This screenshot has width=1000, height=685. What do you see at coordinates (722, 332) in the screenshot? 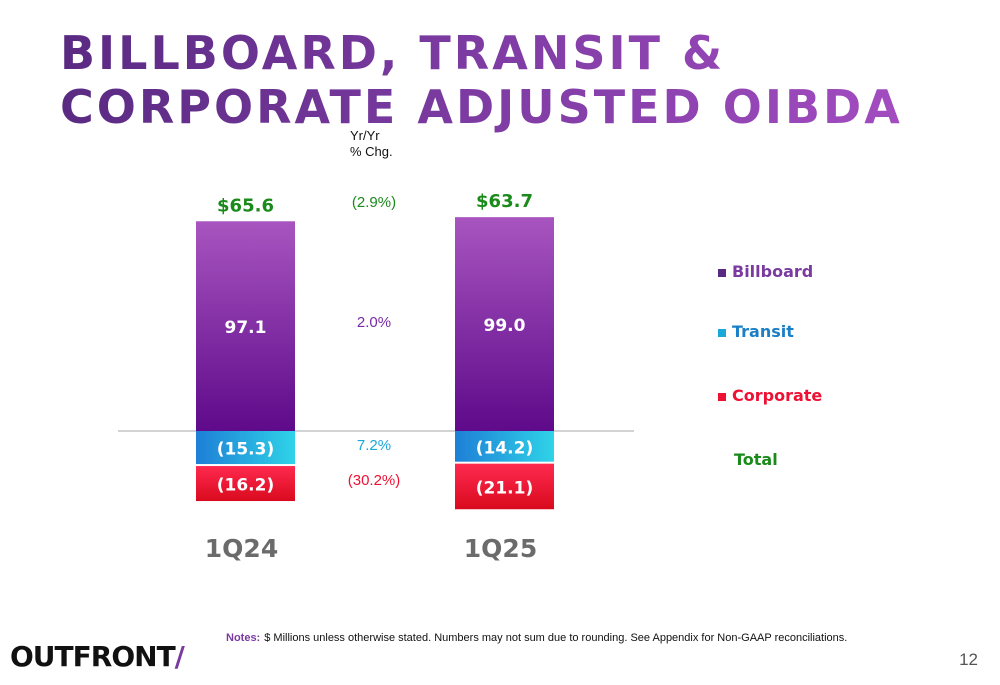
I see `legend-swatch-transit` at bounding box center [722, 332].